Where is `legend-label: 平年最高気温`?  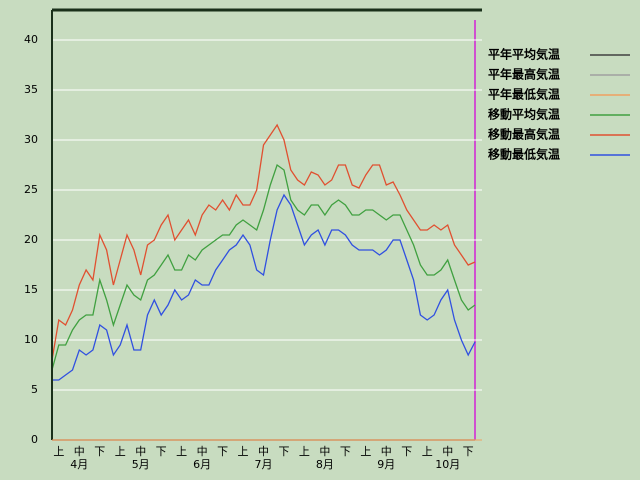
legend-label: 平年最高気温 is located at coordinates (524, 74).